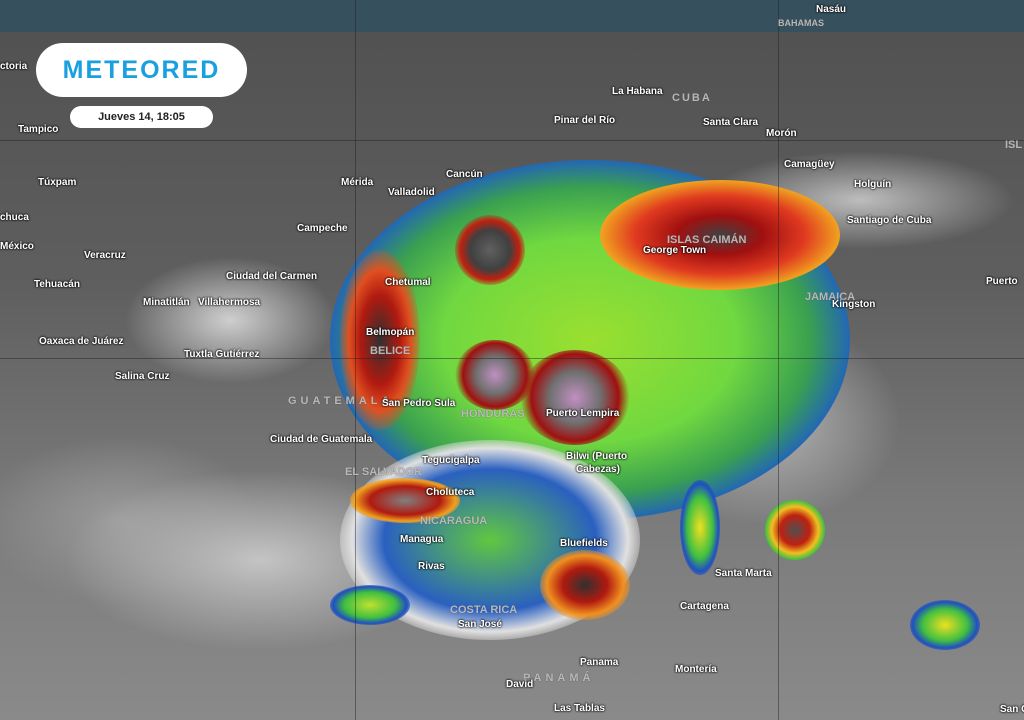  What do you see at coordinates (637, 91) in the screenshot?
I see `city-label: La Habana` at bounding box center [637, 91].